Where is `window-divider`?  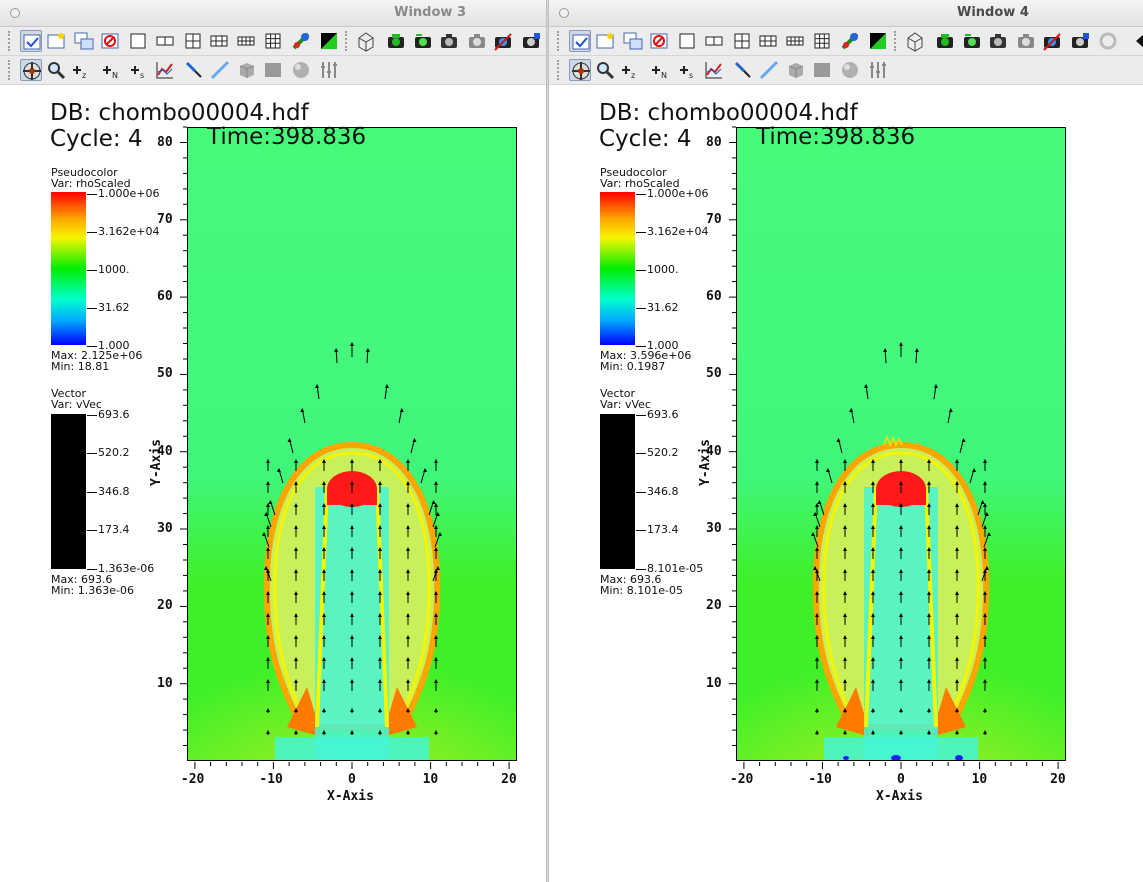 window-divider is located at coordinates (547, 441).